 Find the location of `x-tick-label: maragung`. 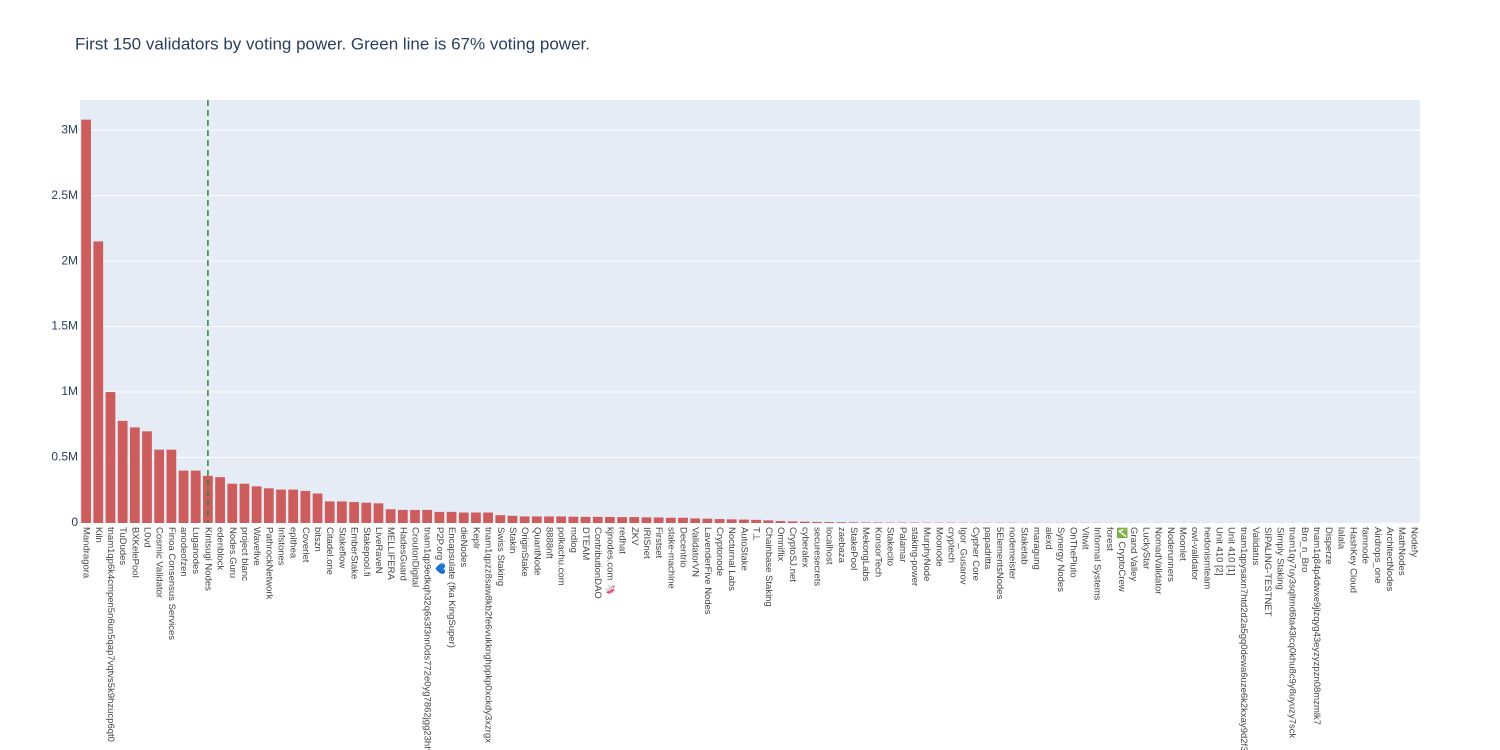

x-tick-label: maragung is located at coordinates (1036, 548).